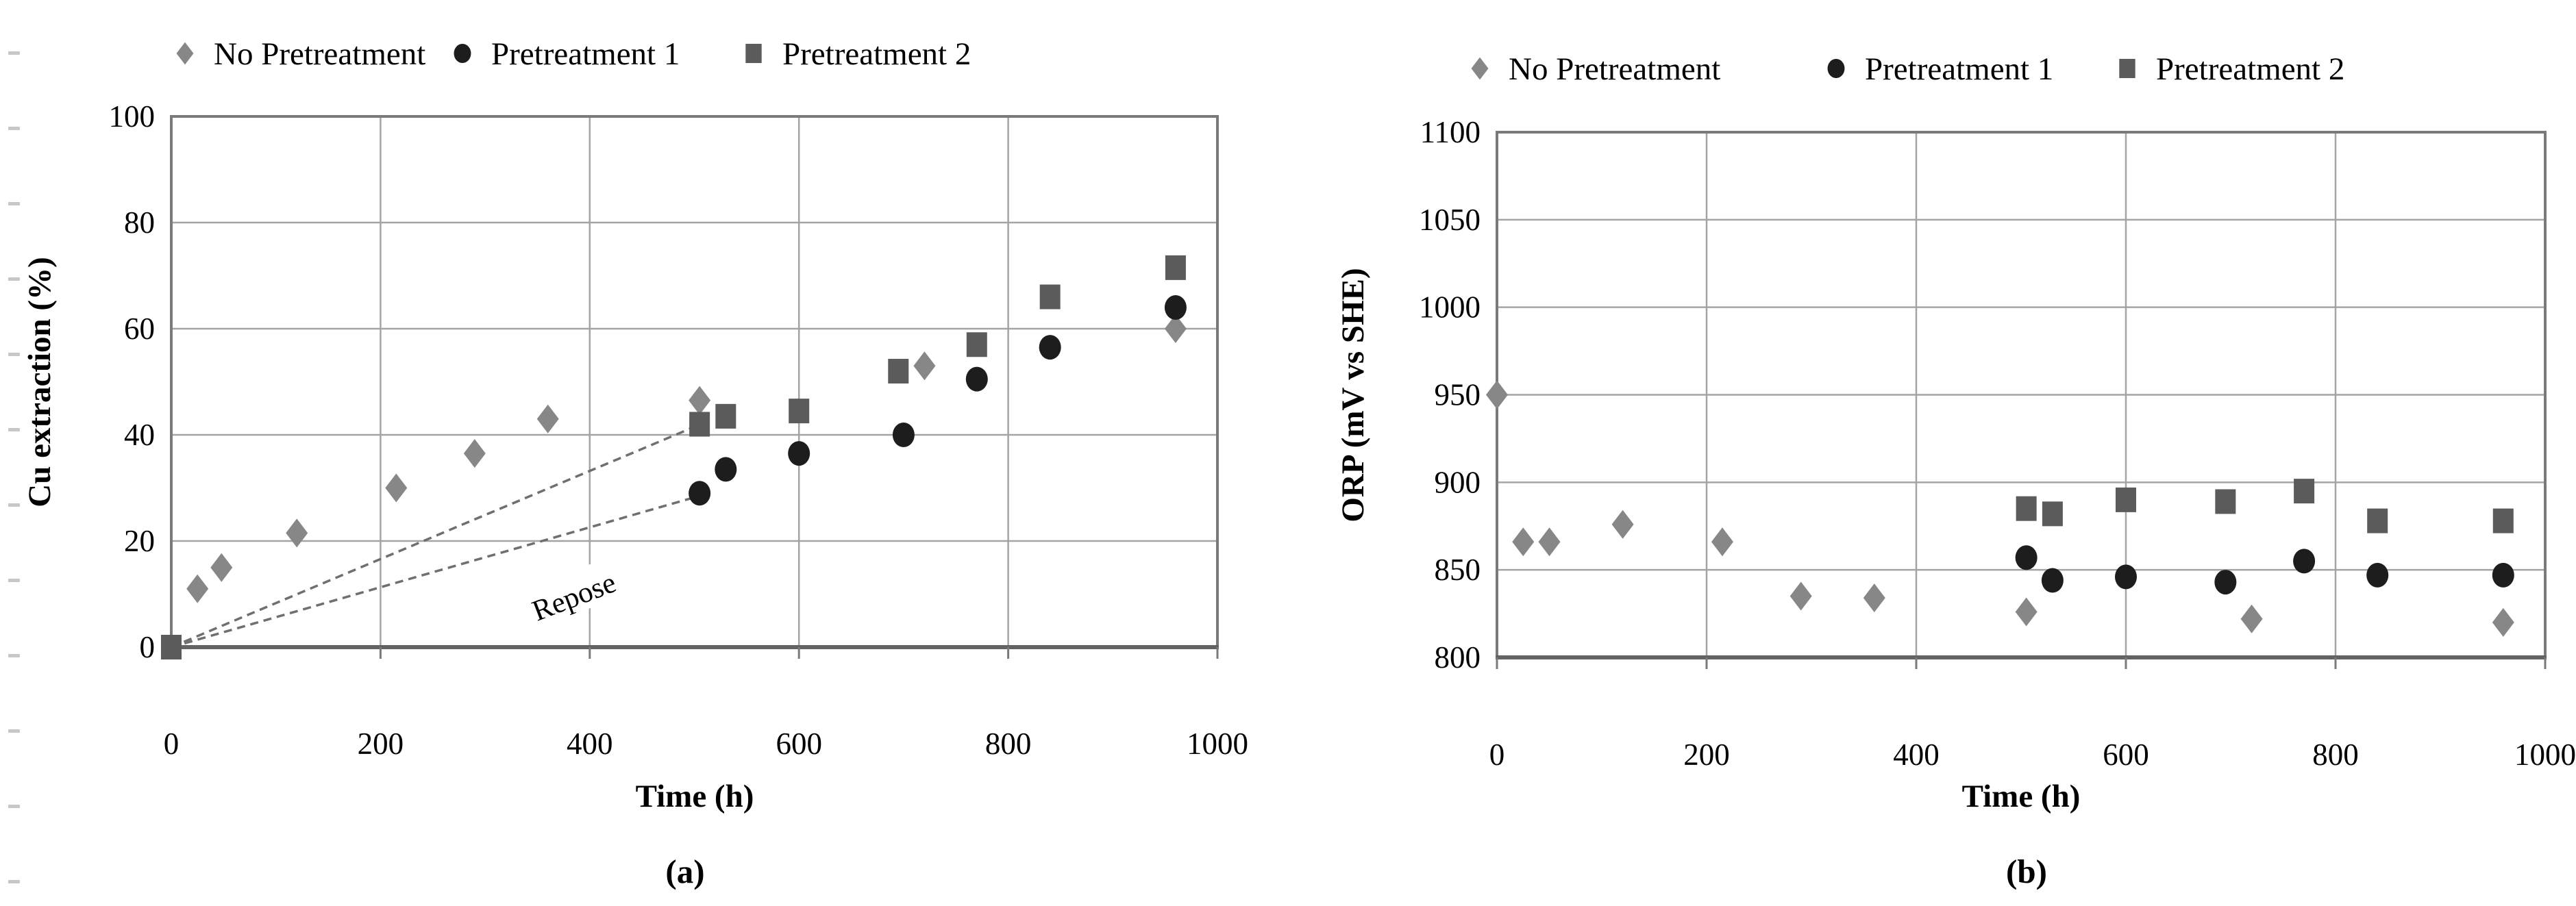 The height and width of the screenshot is (906, 2576). What do you see at coordinates (185, 53) in the screenshot?
I see `legend-marker-diamond` at bounding box center [185, 53].